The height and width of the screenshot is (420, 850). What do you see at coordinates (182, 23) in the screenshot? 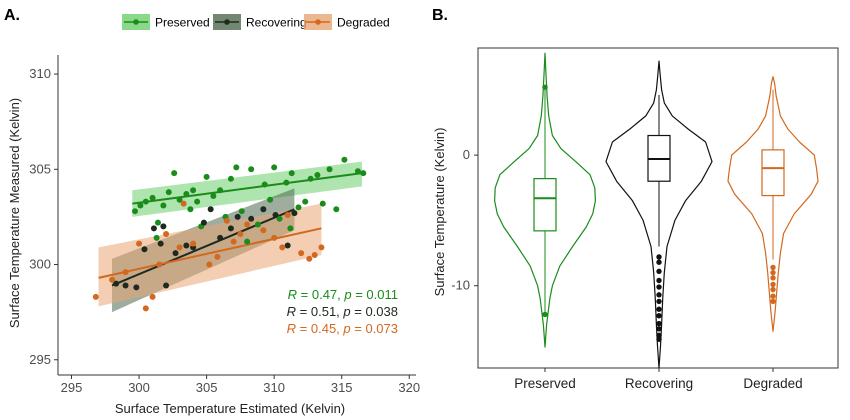
I see `legend-label-preserved: Preserved` at bounding box center [182, 23].